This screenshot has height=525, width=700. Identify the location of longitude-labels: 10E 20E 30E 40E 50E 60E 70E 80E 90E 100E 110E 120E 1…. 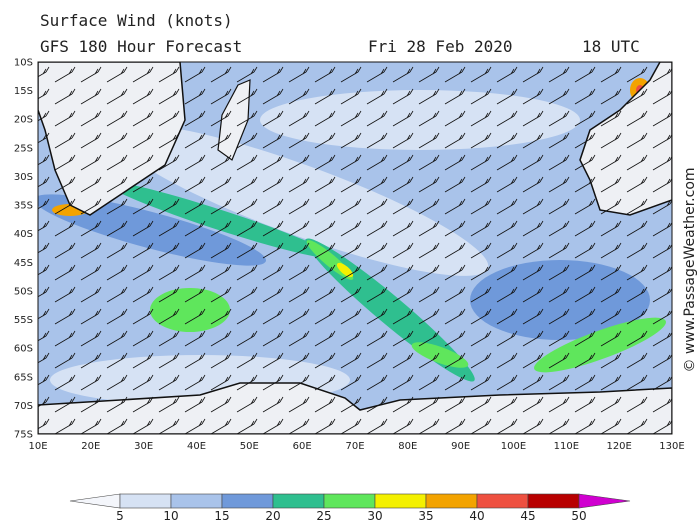
(356, 446).